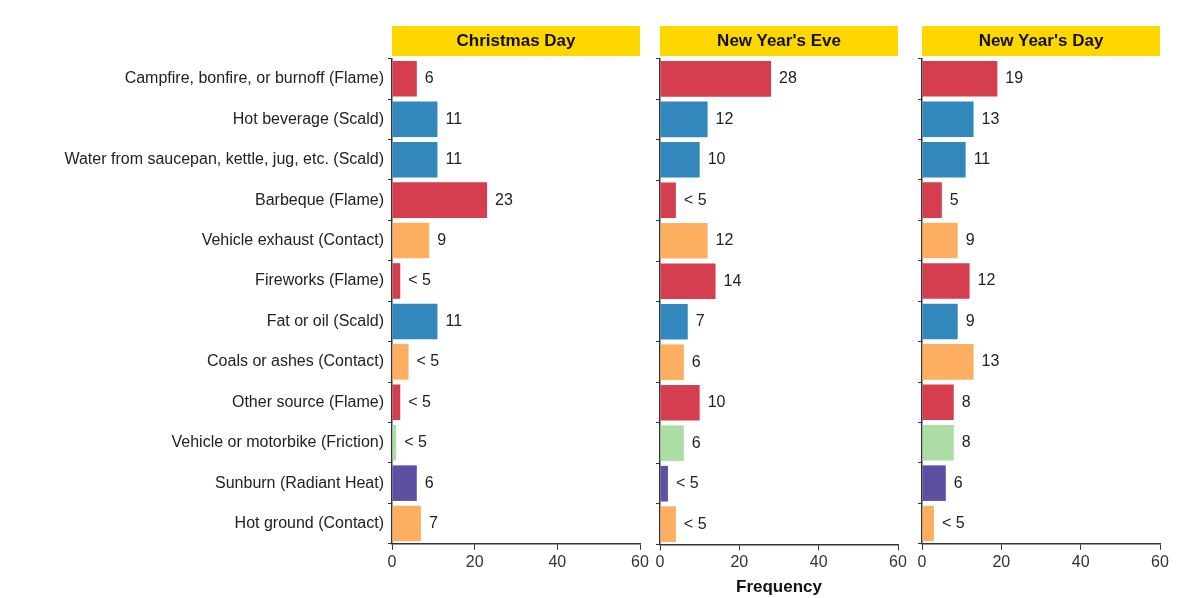 The width and height of the screenshot is (1182, 598). Describe the element at coordinates (254, 78) in the screenshot. I see `y-tick-label: Campfire, bonfire, or burnoff (Flame)` at that location.